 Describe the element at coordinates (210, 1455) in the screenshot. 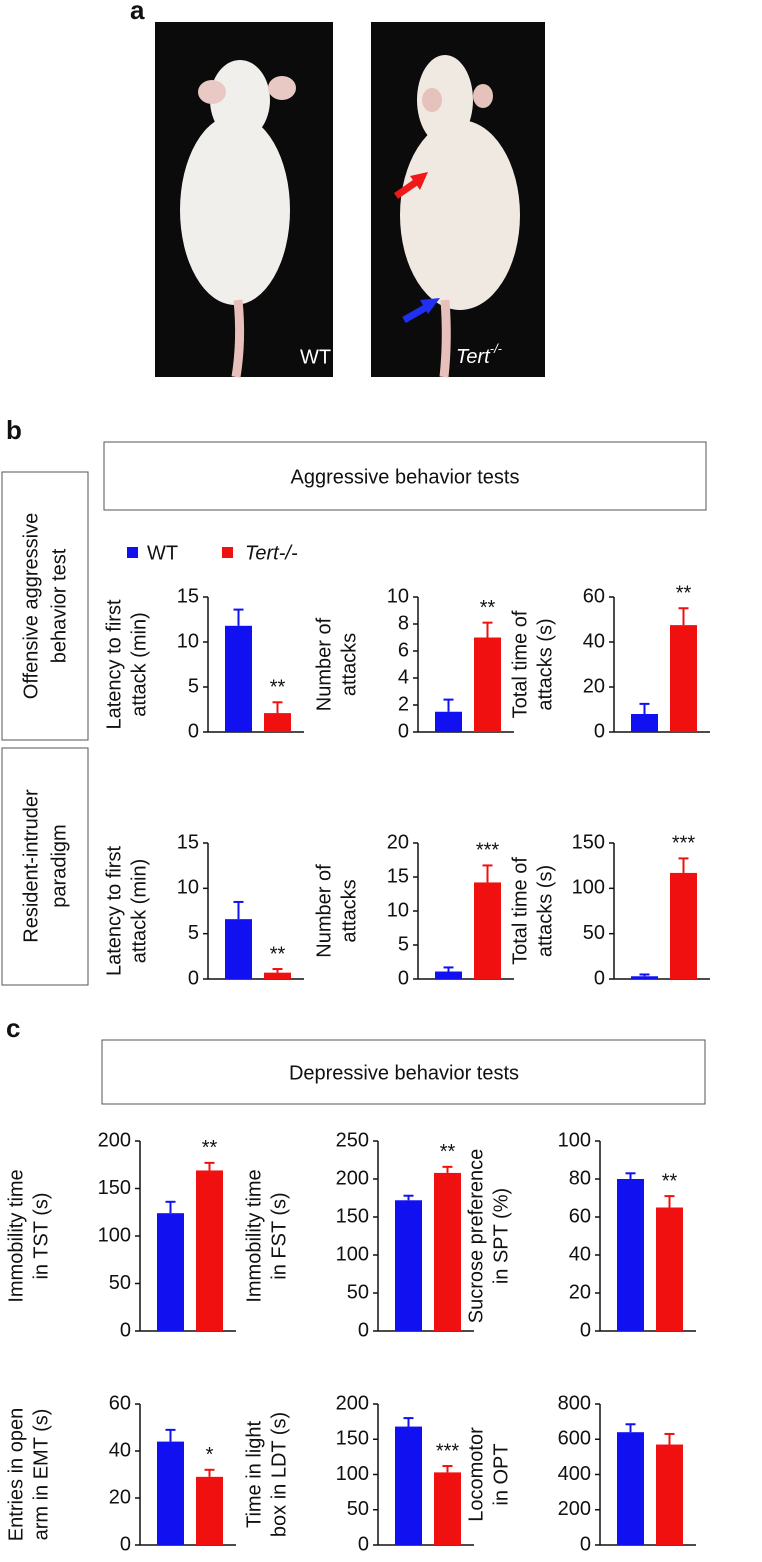

I see `significance: *` at that location.